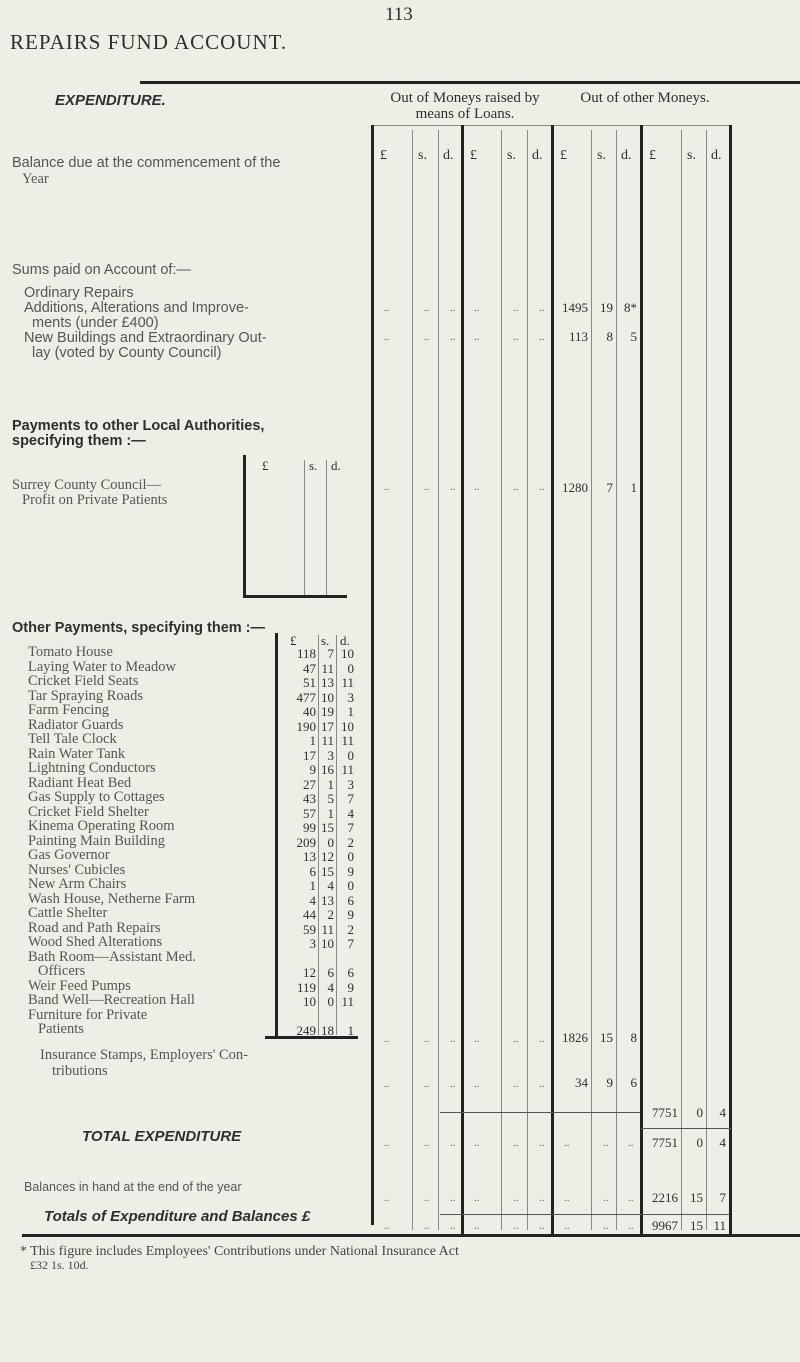 Image resolution: width=800 pixels, height=1362 pixels. What do you see at coordinates (700, 1112) in the screenshot?
I see `amount-s: 0` at bounding box center [700, 1112].